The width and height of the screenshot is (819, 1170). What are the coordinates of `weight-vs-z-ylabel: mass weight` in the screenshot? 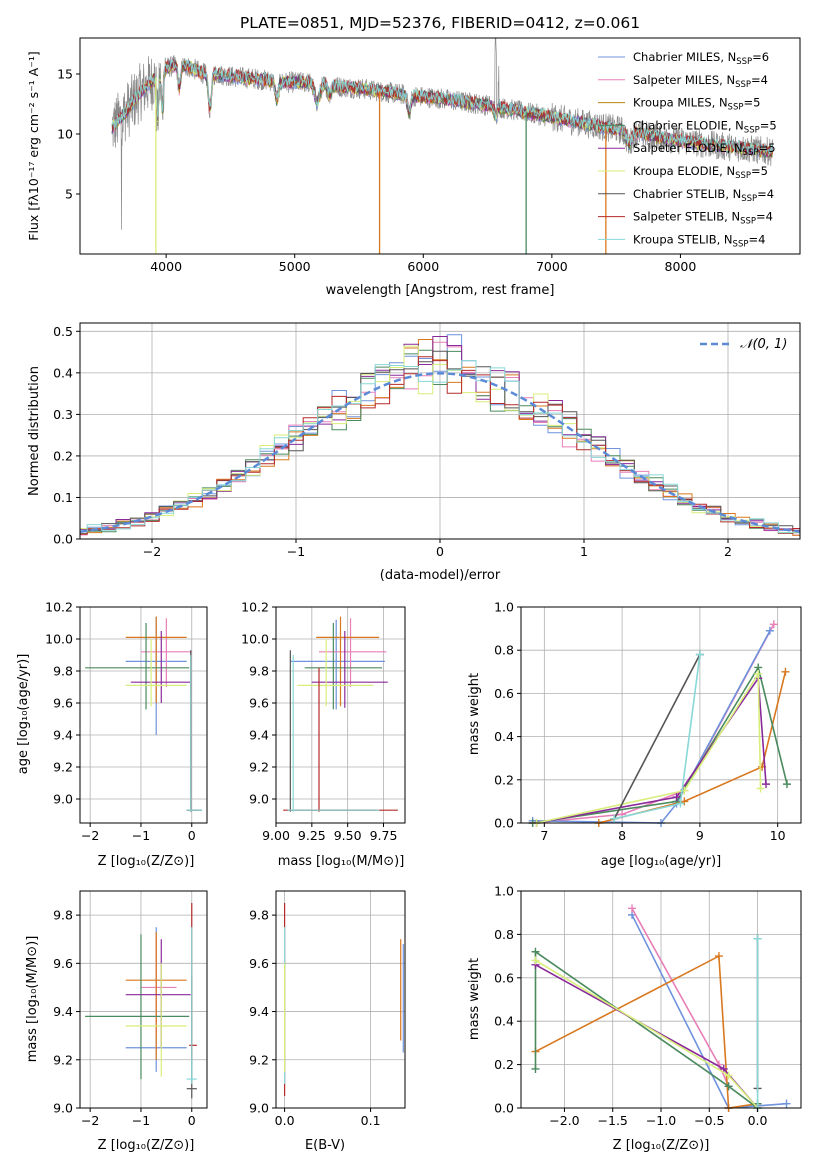 It's located at (474, 999).